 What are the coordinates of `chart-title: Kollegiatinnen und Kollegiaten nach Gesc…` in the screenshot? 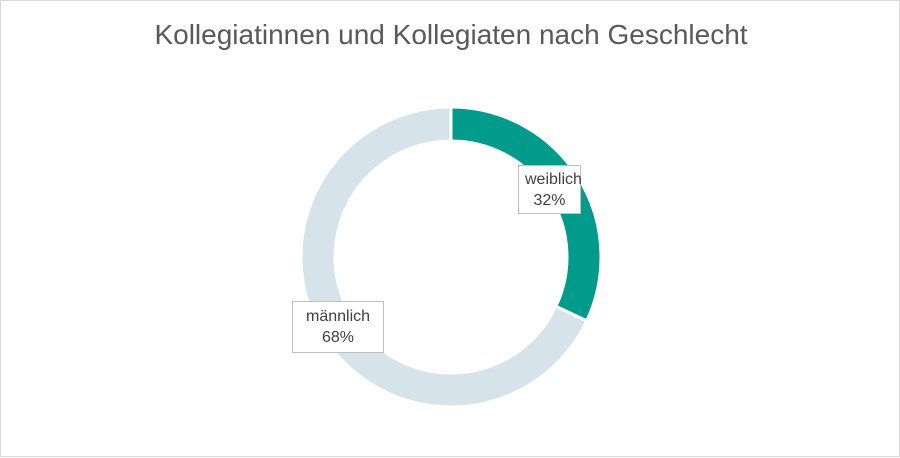 It's located at (451, 34).